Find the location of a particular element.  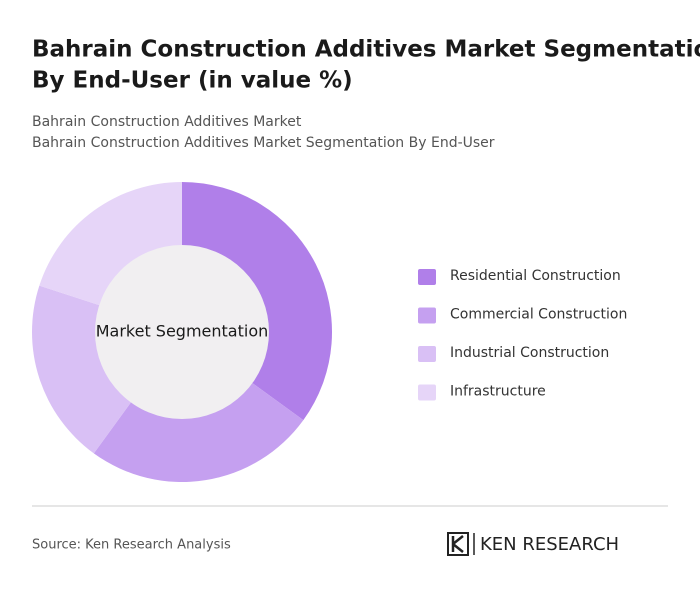

chart-title: By End-User (in value %) is located at coordinates (192, 81).